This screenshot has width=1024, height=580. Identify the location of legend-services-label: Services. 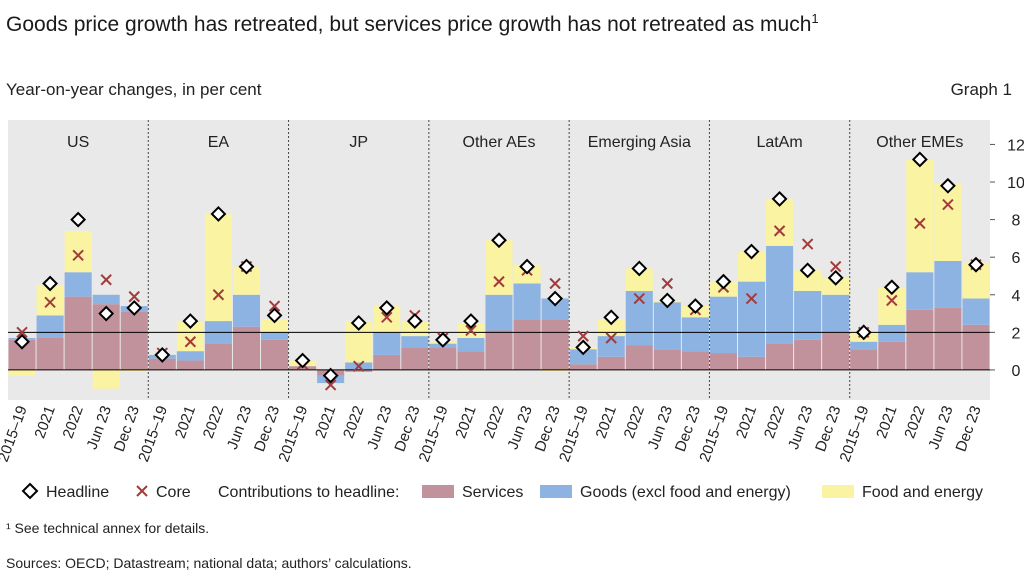
(492, 492).